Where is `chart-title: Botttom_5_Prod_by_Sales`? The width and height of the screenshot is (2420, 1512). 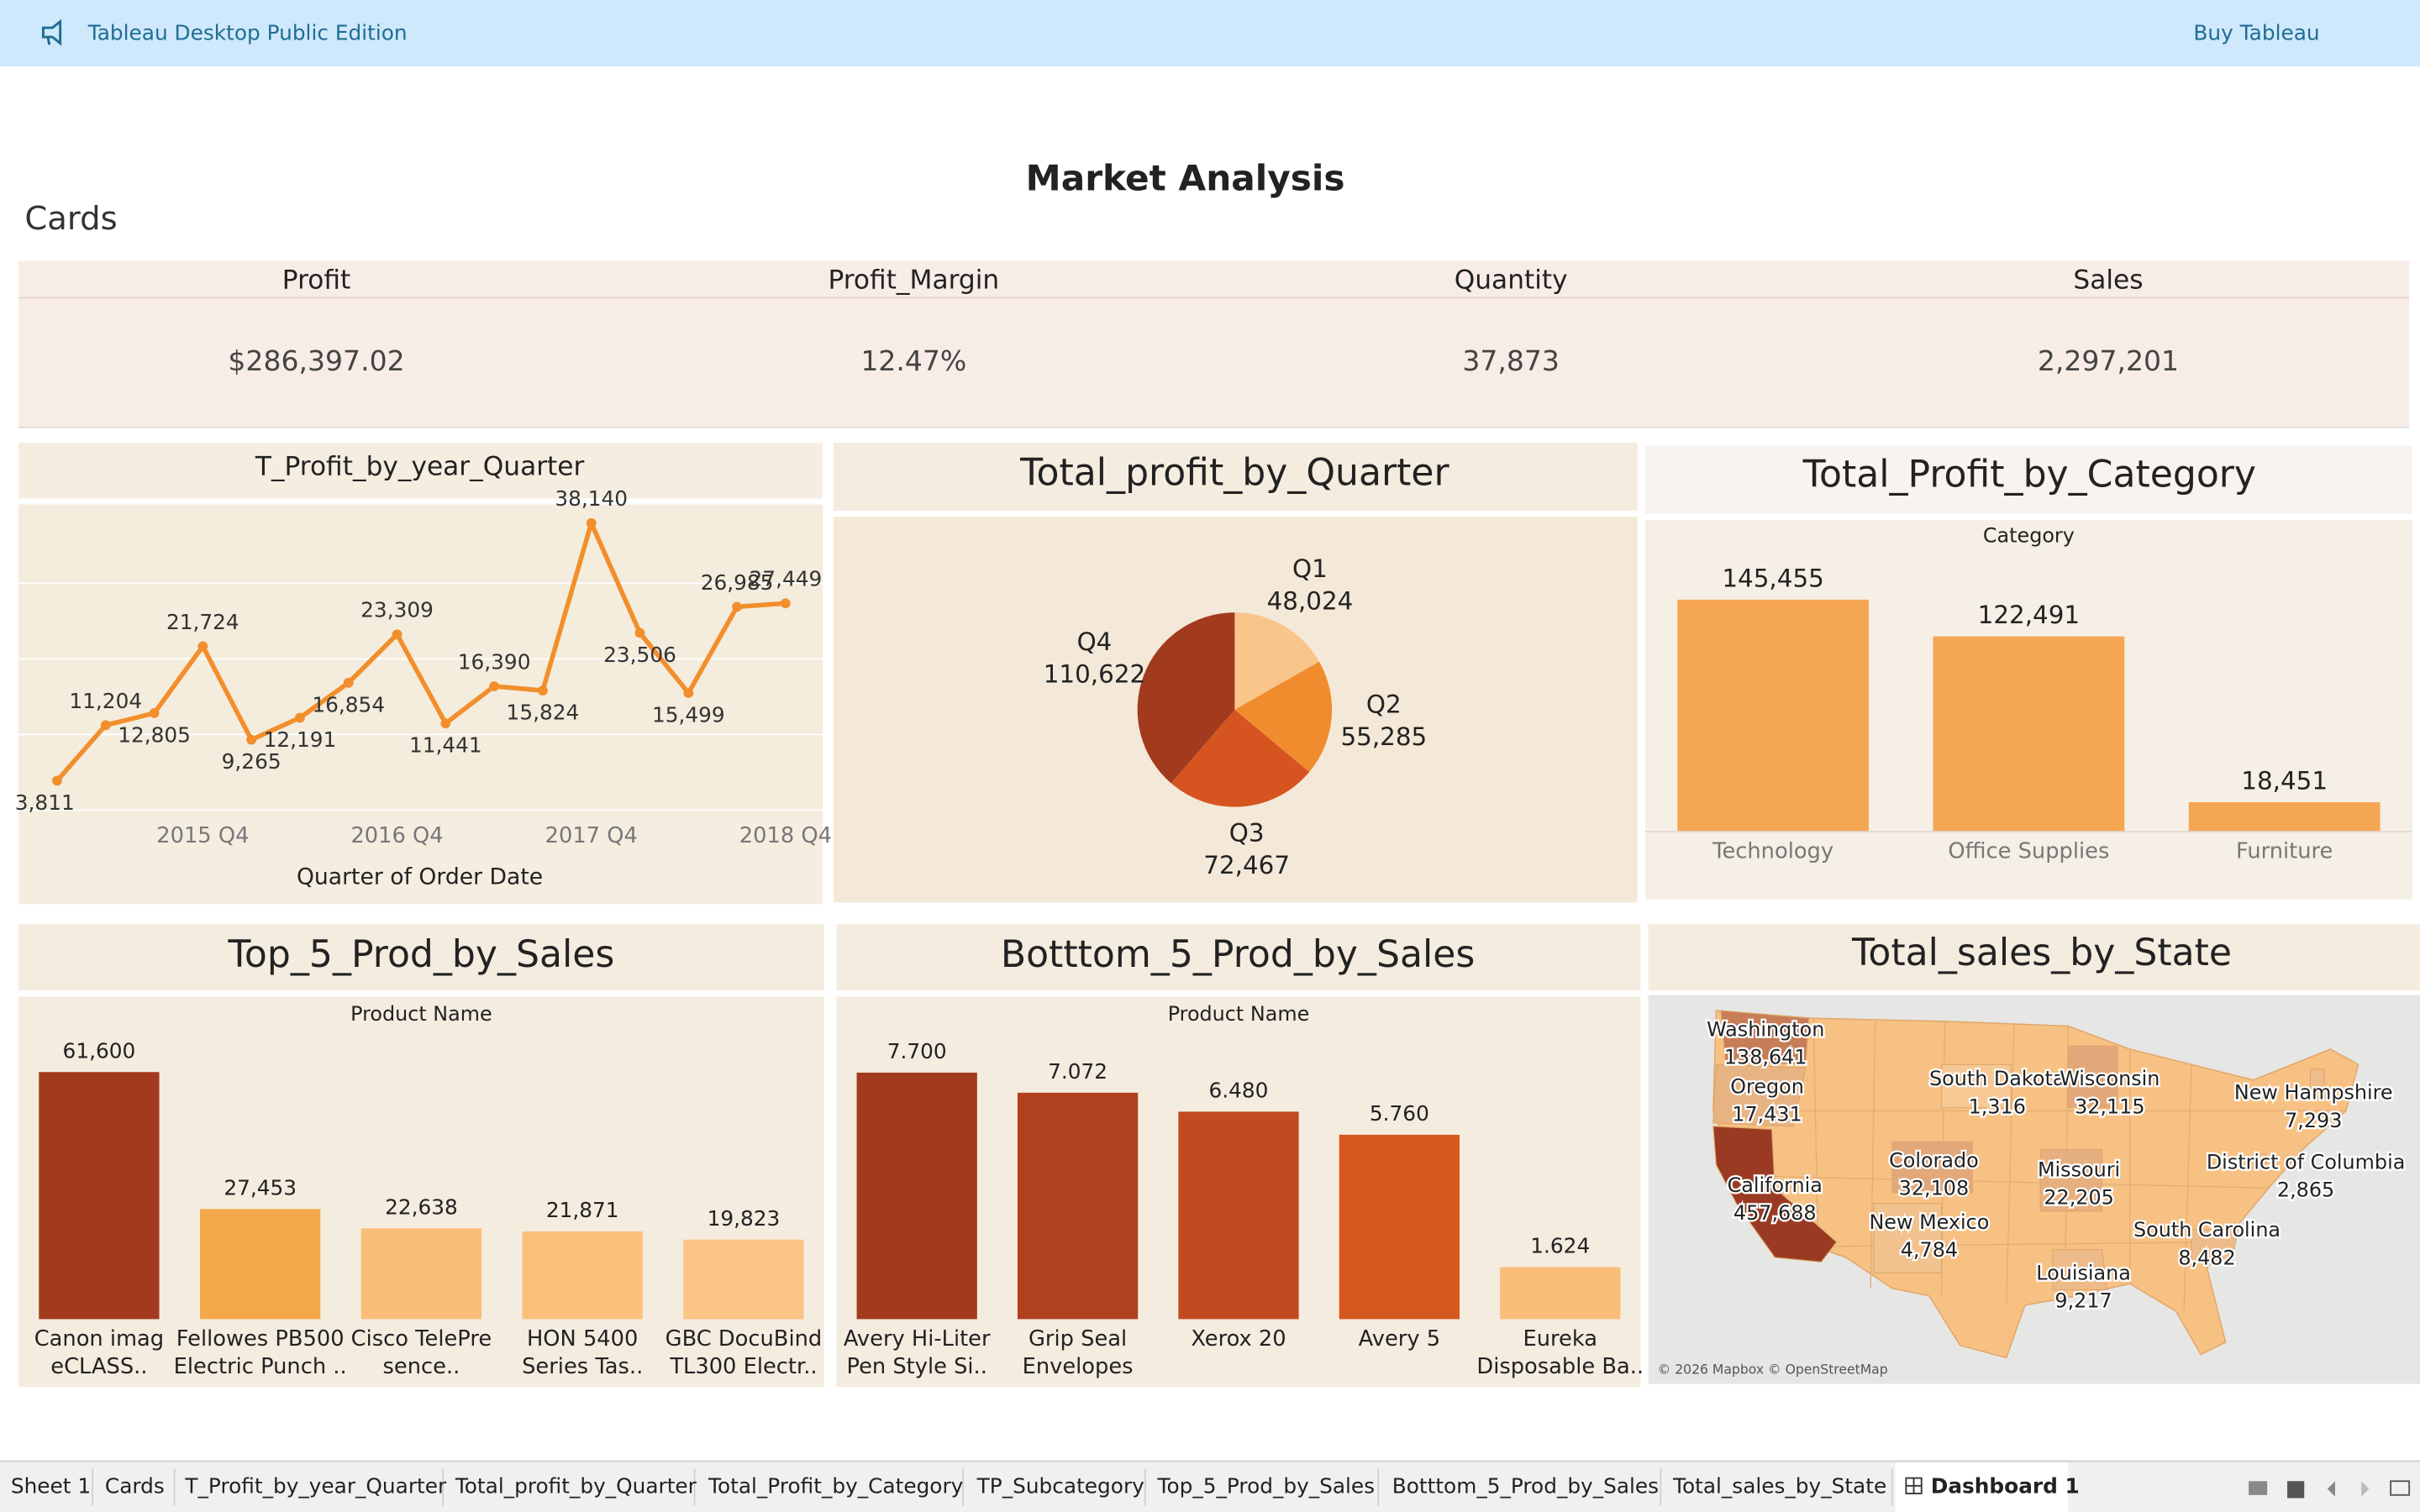
chart-title: Botttom_5_Prod_by_Sales is located at coordinates (1238, 954).